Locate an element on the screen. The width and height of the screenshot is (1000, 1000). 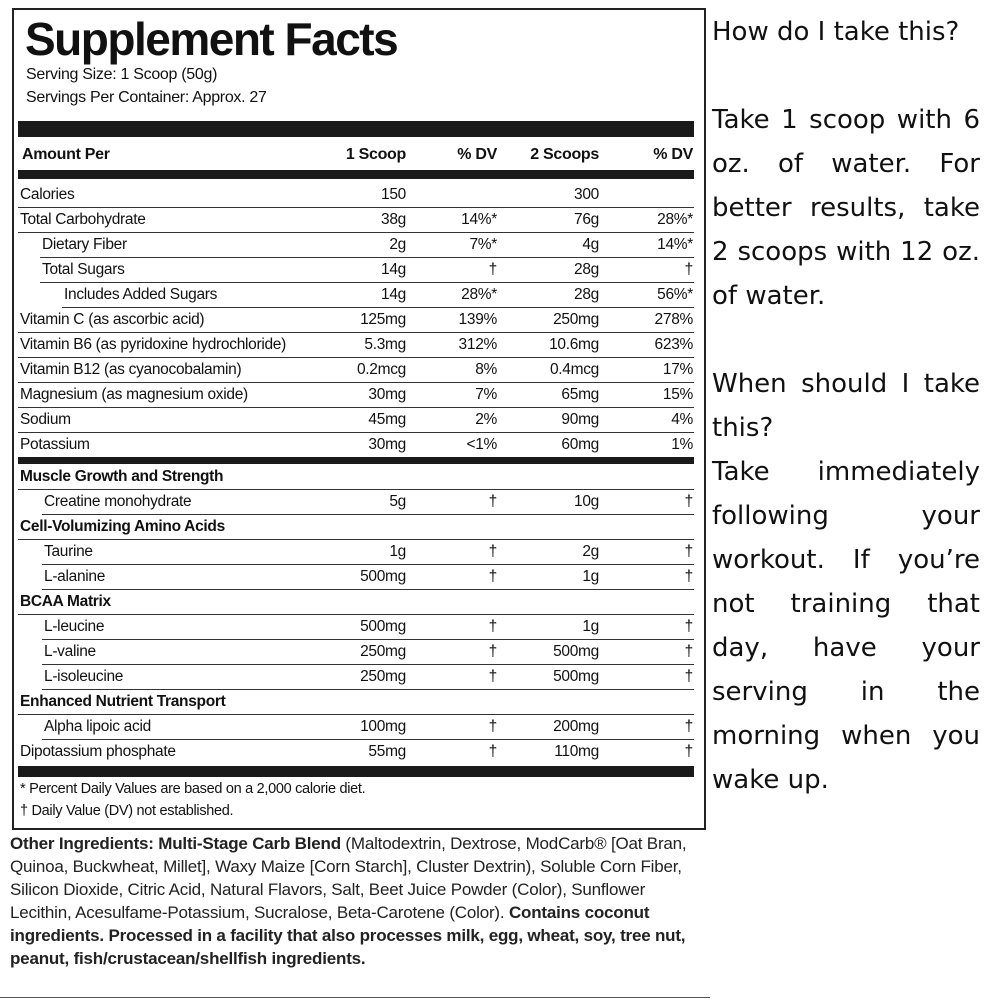
ingredient-name: Taurine is located at coordinates (68, 551).